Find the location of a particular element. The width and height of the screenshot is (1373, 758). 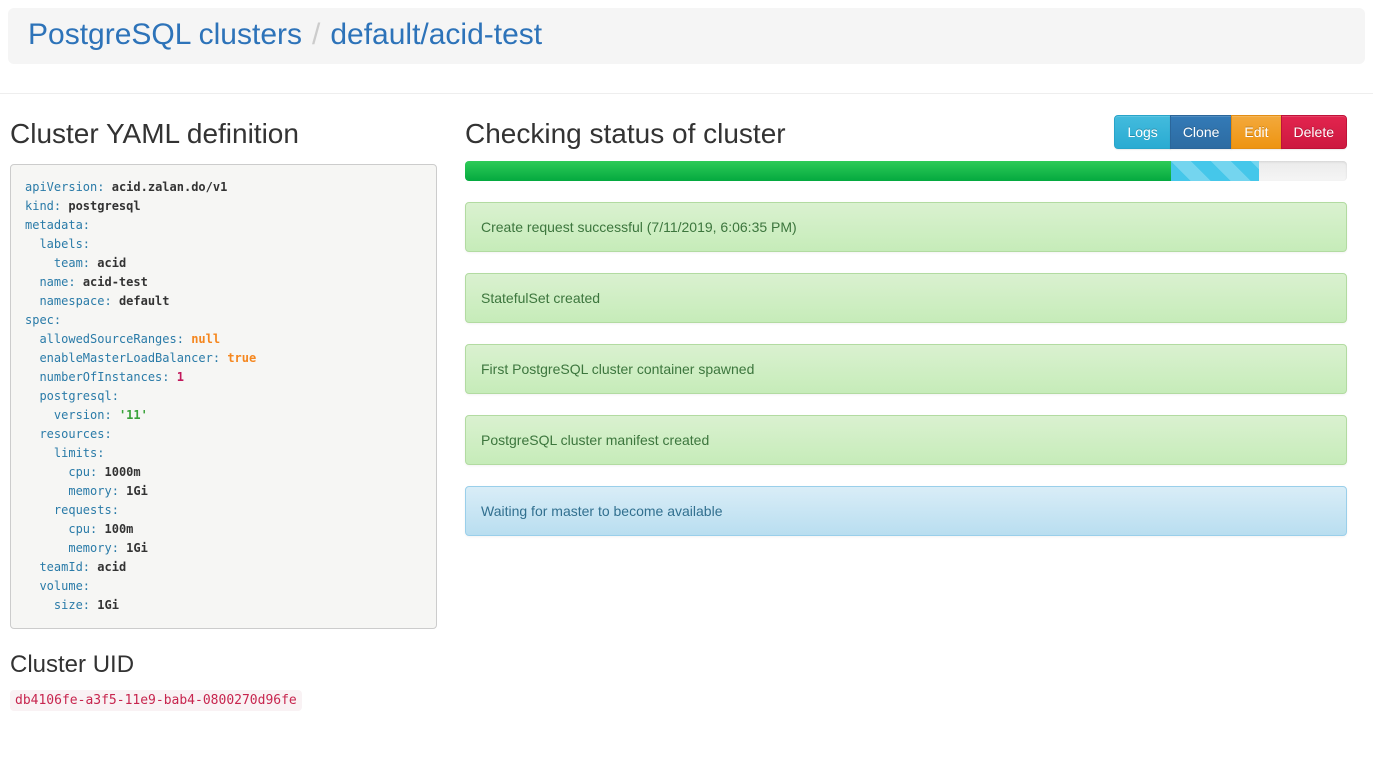

yaml-line: namespace: default is located at coordinates (104, 301).